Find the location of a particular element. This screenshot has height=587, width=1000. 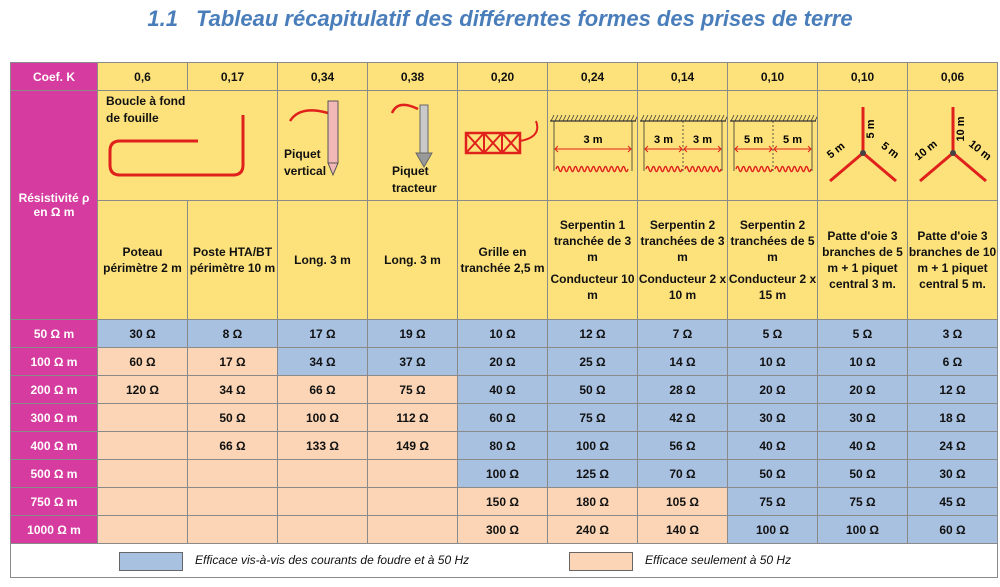

description-text: Conducteur 10 m is located at coordinates (592, 287).